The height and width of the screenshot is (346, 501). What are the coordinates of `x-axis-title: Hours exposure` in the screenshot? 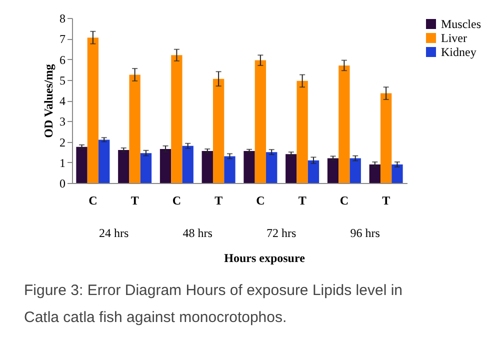 It's located at (265, 258).